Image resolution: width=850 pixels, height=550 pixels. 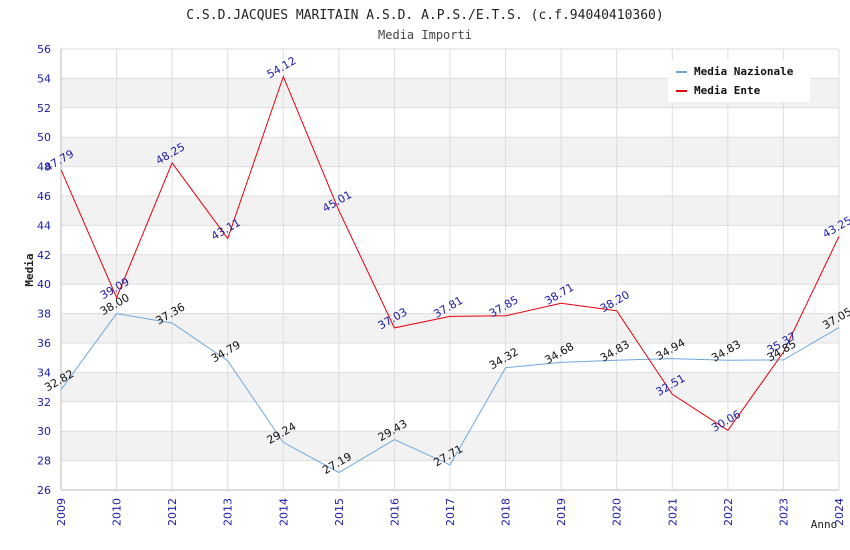 I want to click on y-tick-label: 56, so click(x=44, y=49).